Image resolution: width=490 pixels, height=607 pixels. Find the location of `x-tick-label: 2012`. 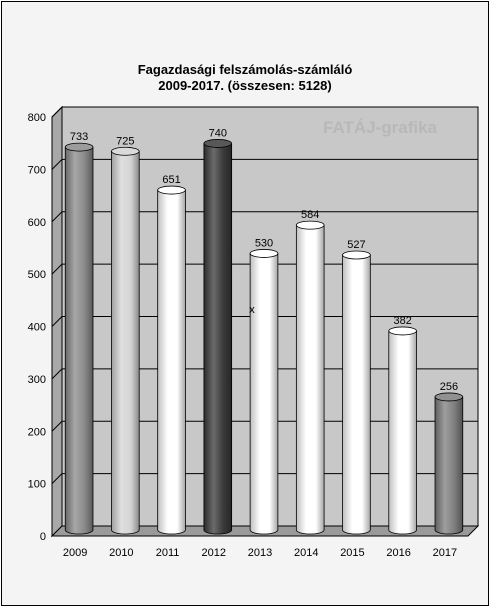

x-tick-label: 2012 is located at coordinates (214, 553).